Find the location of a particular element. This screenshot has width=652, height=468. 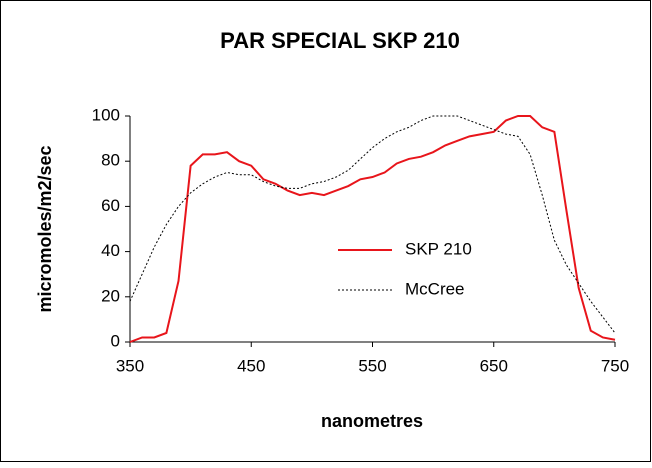

y-axis-label: micromoles/m2/sec is located at coordinates (45, 228).